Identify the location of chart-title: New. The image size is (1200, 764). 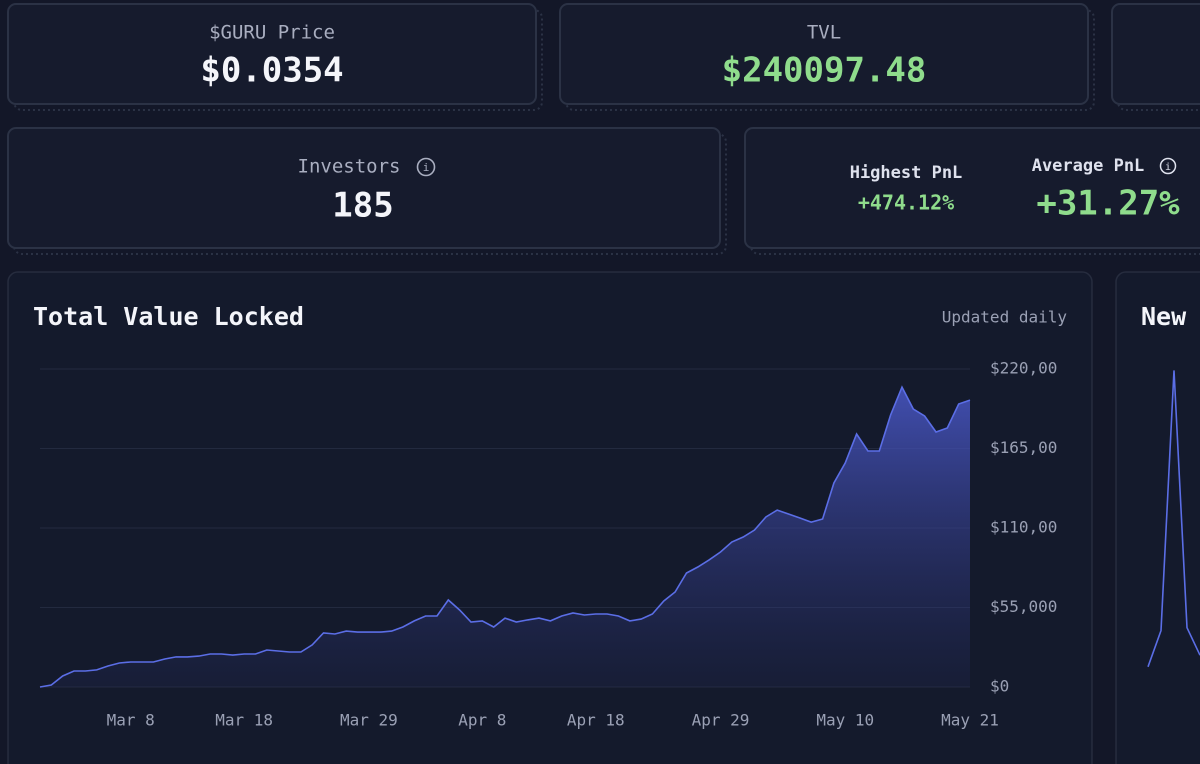
(1164, 316).